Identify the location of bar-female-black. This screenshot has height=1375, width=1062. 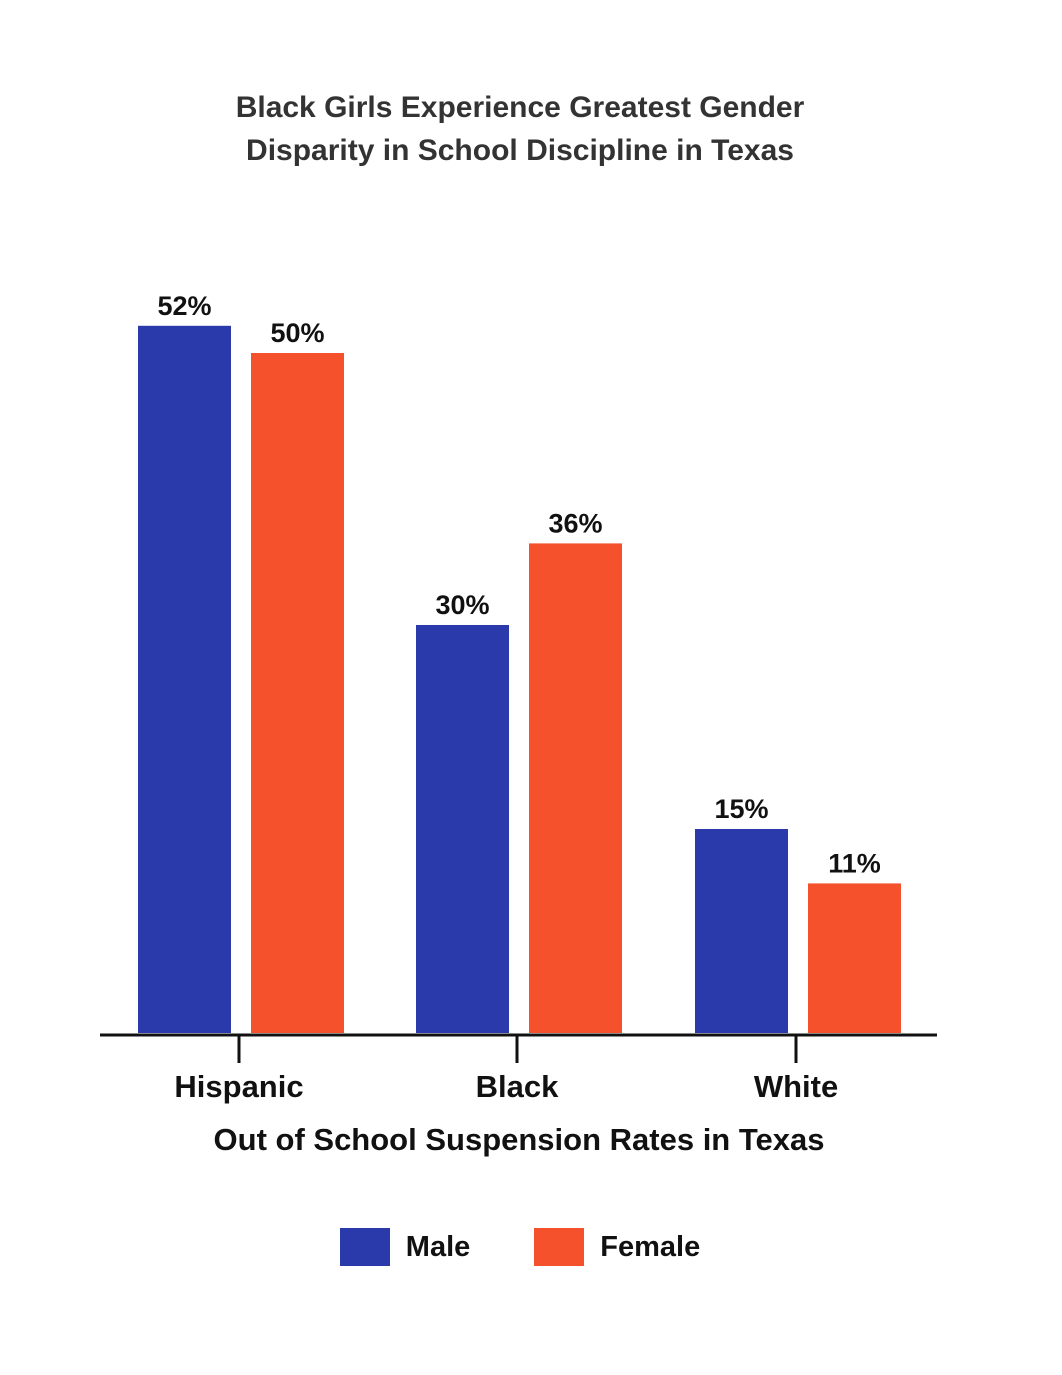
(575, 788).